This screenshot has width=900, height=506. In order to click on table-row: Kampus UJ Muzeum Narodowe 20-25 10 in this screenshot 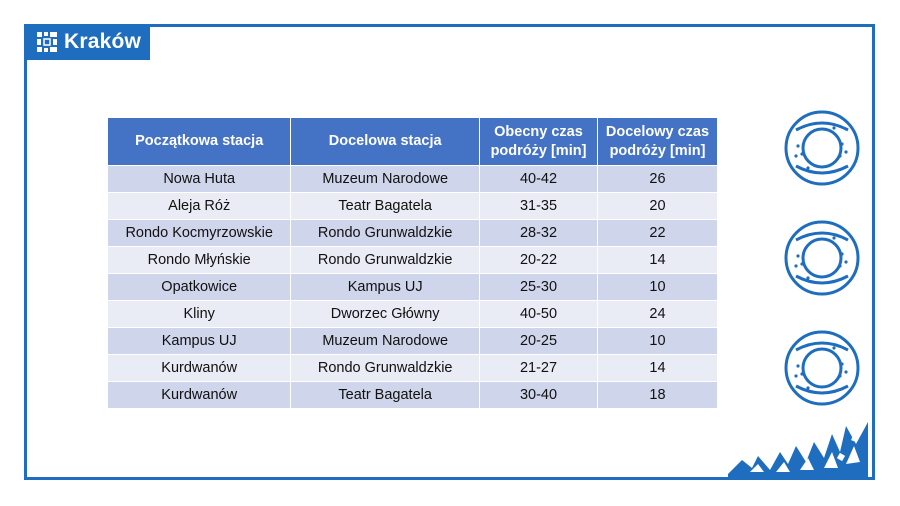, I will do `click(412, 340)`.